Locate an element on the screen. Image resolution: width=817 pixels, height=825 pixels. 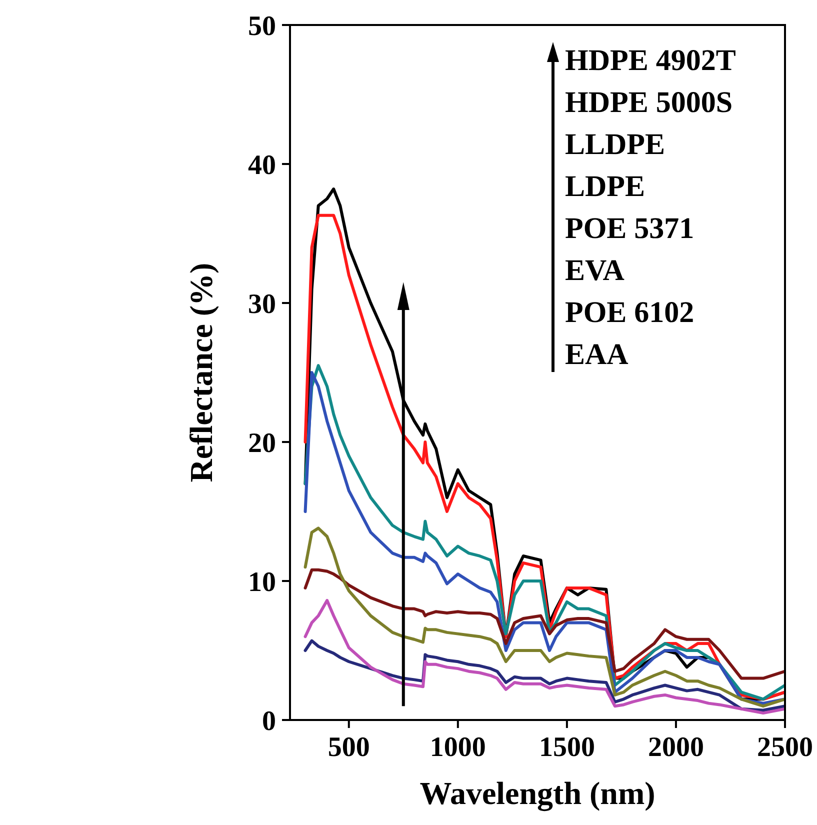
annotation: LDPE is located at coordinates (605, 186).